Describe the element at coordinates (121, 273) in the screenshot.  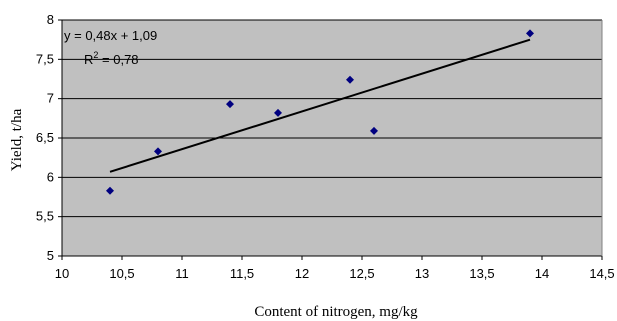
I see `x-tick-label: 10,5` at that location.